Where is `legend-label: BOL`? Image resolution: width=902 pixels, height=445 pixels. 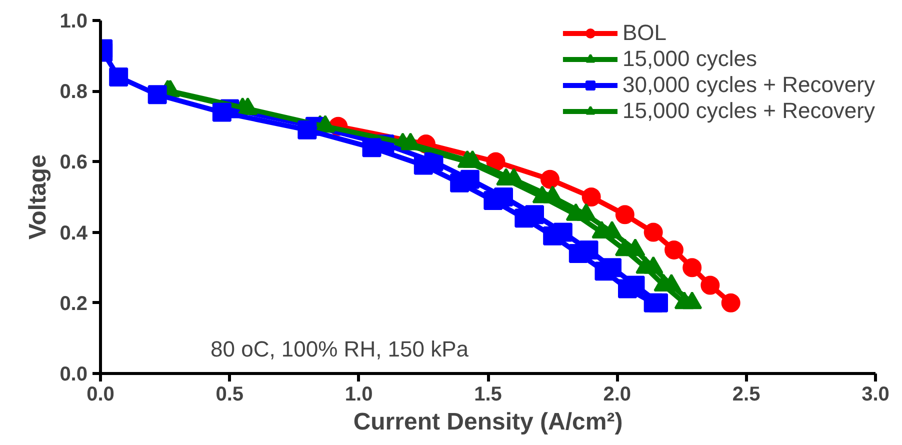
legend-label: BOL is located at coordinates (644, 33).